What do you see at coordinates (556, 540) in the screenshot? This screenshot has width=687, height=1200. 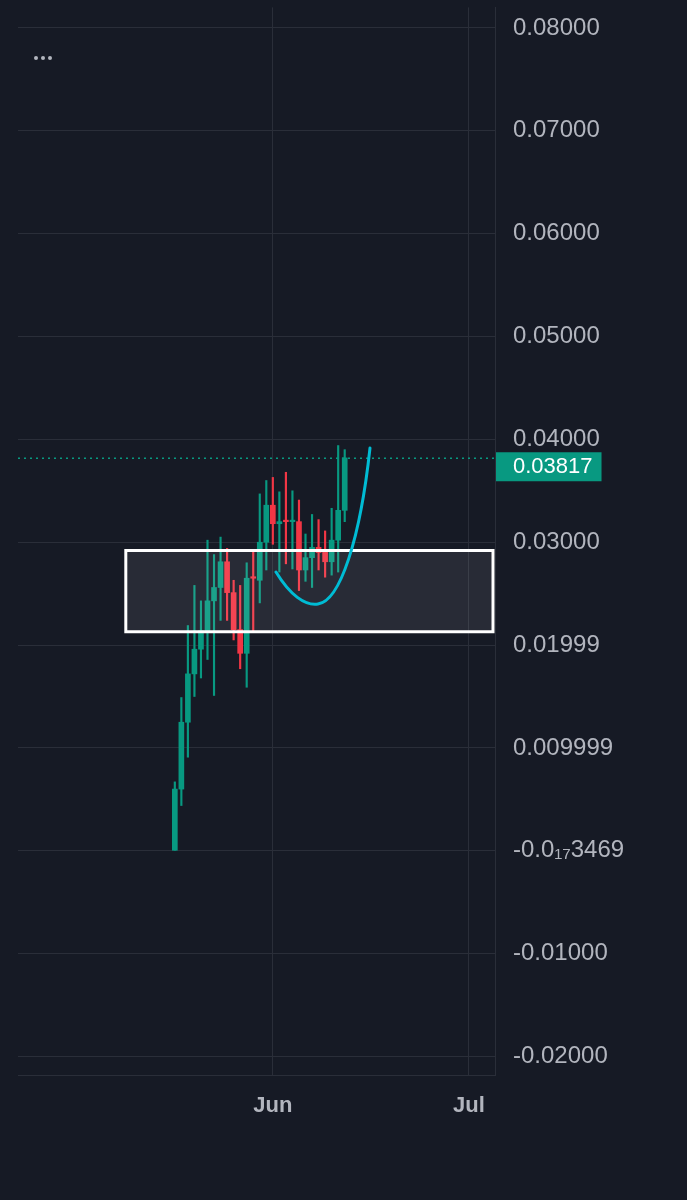 I see `y-tick-label: 0.03000` at bounding box center [556, 540].